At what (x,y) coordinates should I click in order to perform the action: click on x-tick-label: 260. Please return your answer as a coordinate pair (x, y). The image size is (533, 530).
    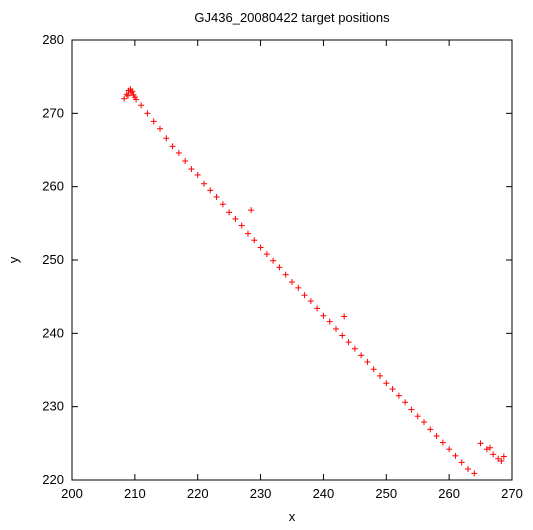
    Looking at the image, I should click on (449, 493).